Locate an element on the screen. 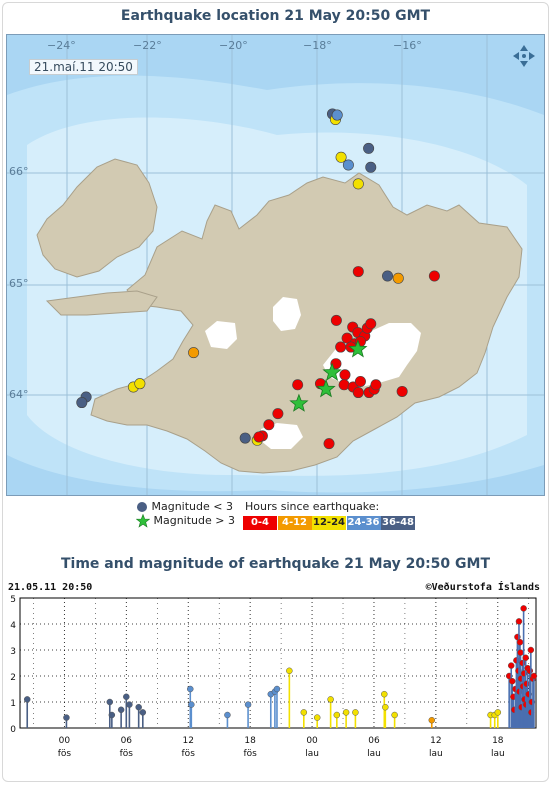 The width and height of the screenshot is (551, 786). westfjords is located at coordinates (97, 218).